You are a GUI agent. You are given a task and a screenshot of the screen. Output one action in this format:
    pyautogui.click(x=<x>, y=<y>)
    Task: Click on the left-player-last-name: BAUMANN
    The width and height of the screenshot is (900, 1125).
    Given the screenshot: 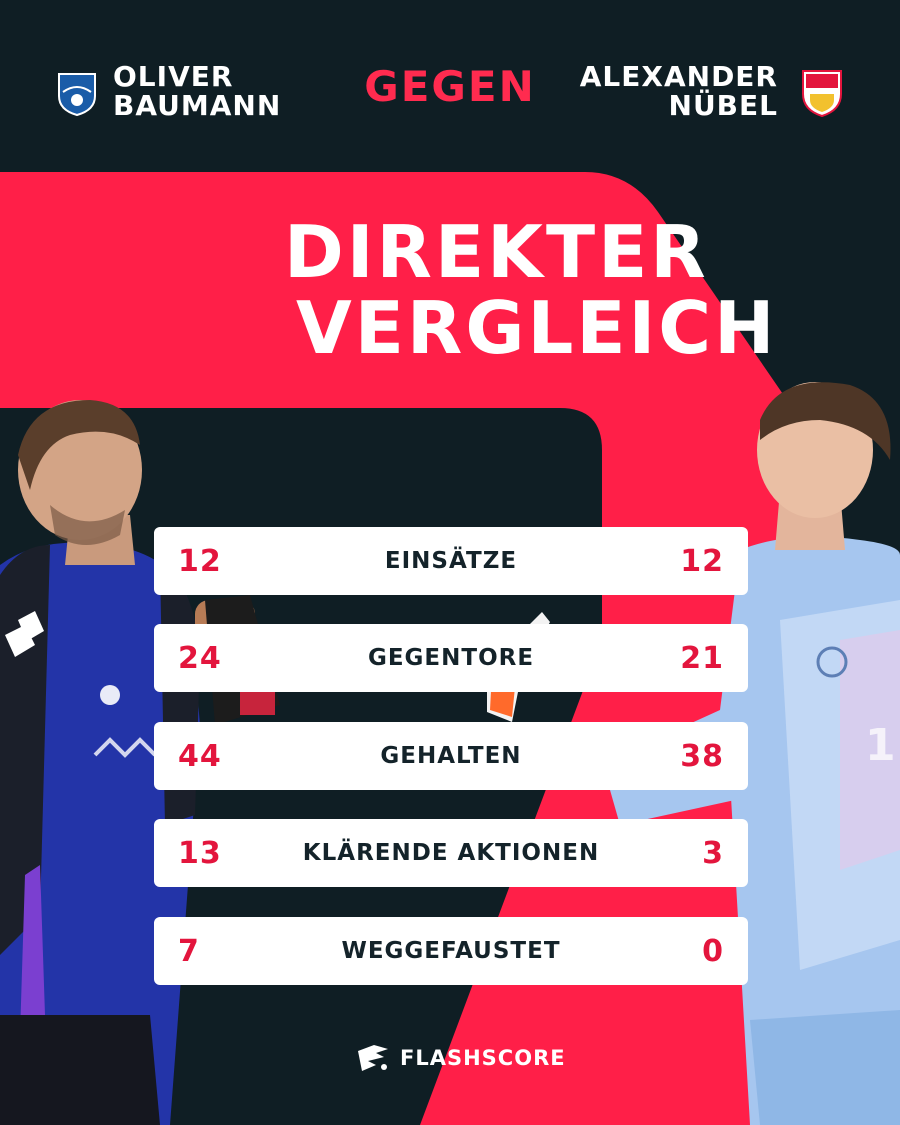 What is the action you would take?
    pyautogui.click(x=197, y=105)
    